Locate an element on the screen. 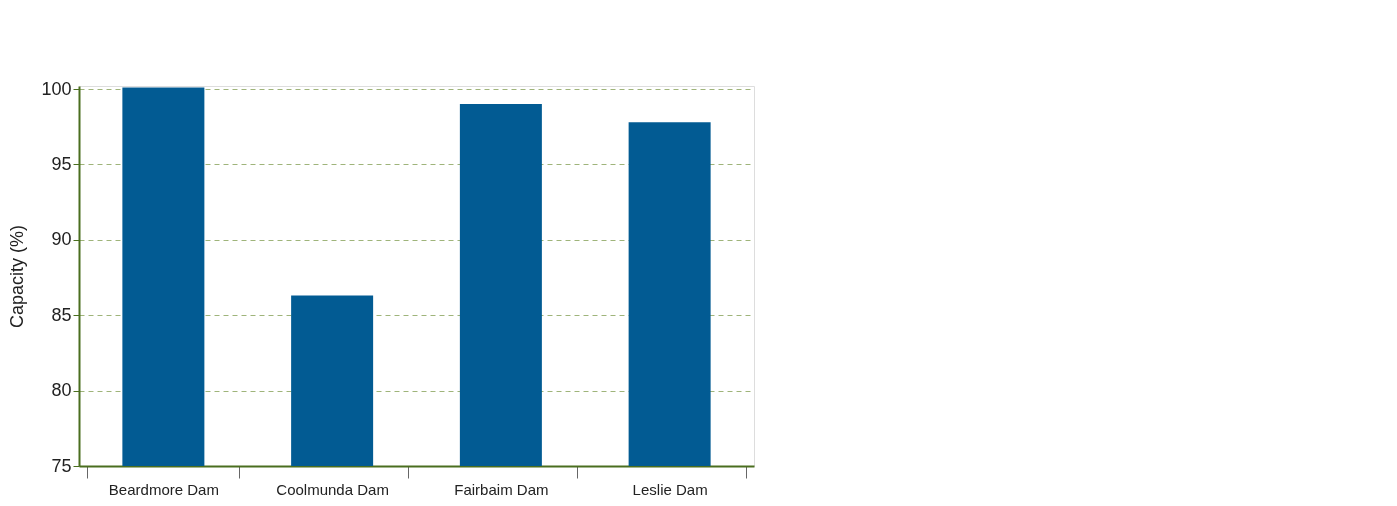 The width and height of the screenshot is (1397, 506). y-tick-label: 95 is located at coordinates (61, 163).